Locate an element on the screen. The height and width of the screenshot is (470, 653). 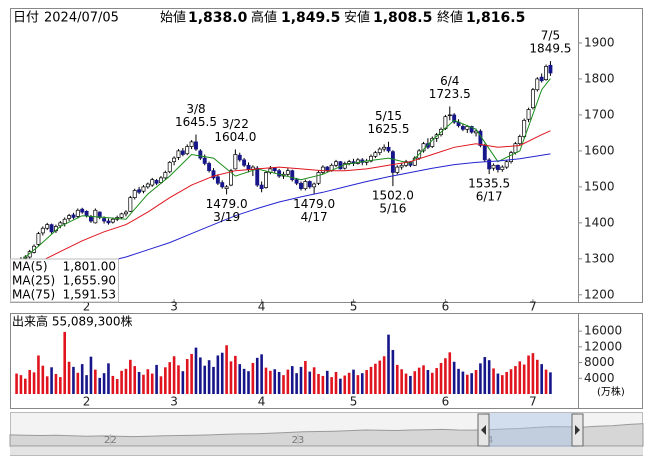
legend-name: MA(75) is located at coordinates (33, 295).